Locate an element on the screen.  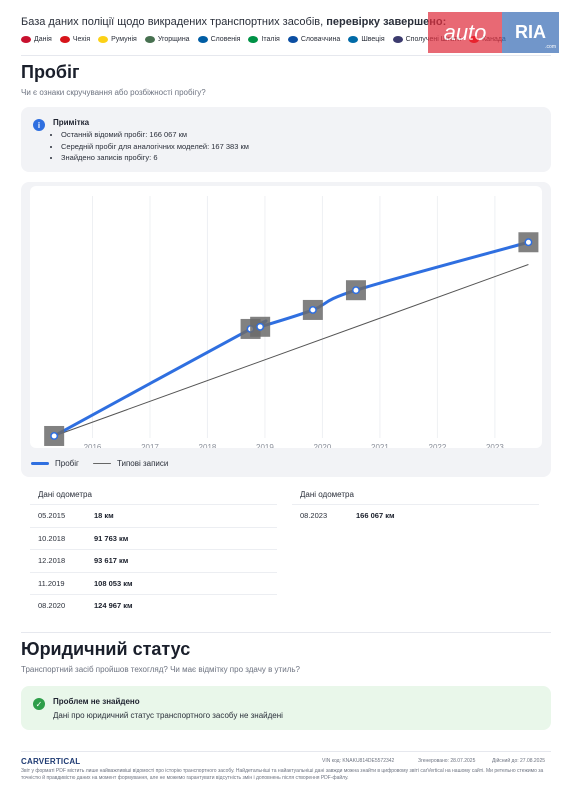
country-item: Угорщина is located at coordinates (167, 39).